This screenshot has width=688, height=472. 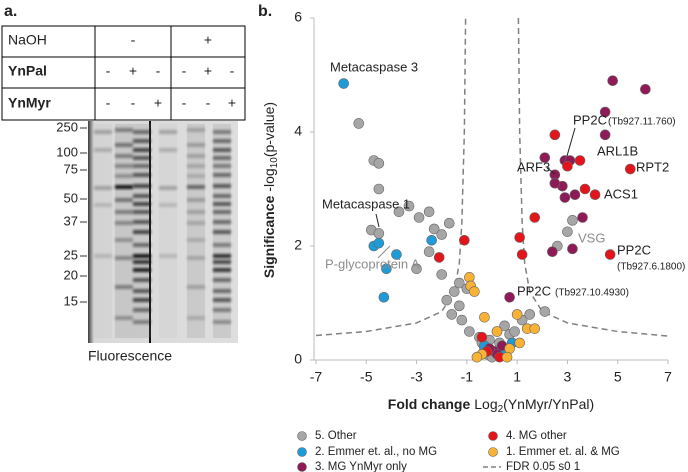 What do you see at coordinates (543, 466) in the screenshot?
I see `legend-label: FDR 0.05 s0 1` at bounding box center [543, 466].